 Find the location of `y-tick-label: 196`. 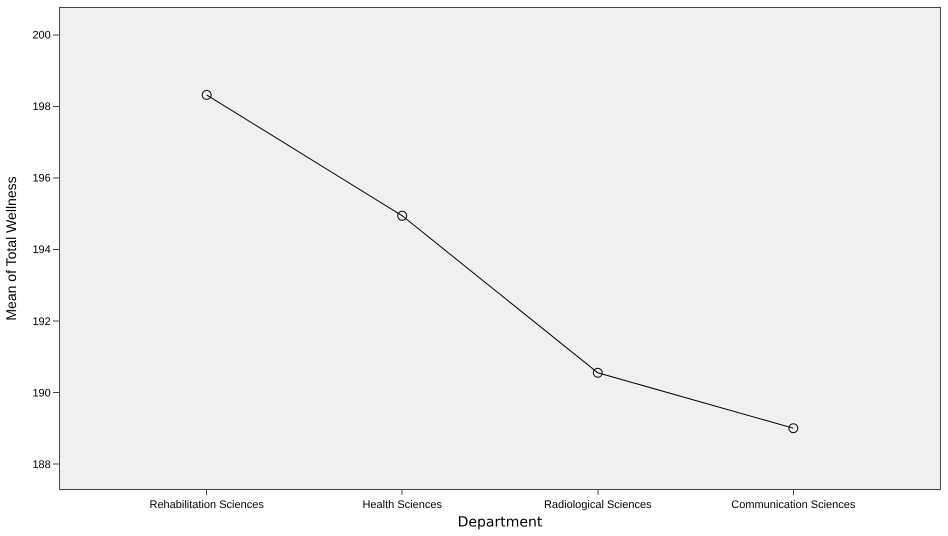

y-tick-label: 196 is located at coordinates (41, 178).